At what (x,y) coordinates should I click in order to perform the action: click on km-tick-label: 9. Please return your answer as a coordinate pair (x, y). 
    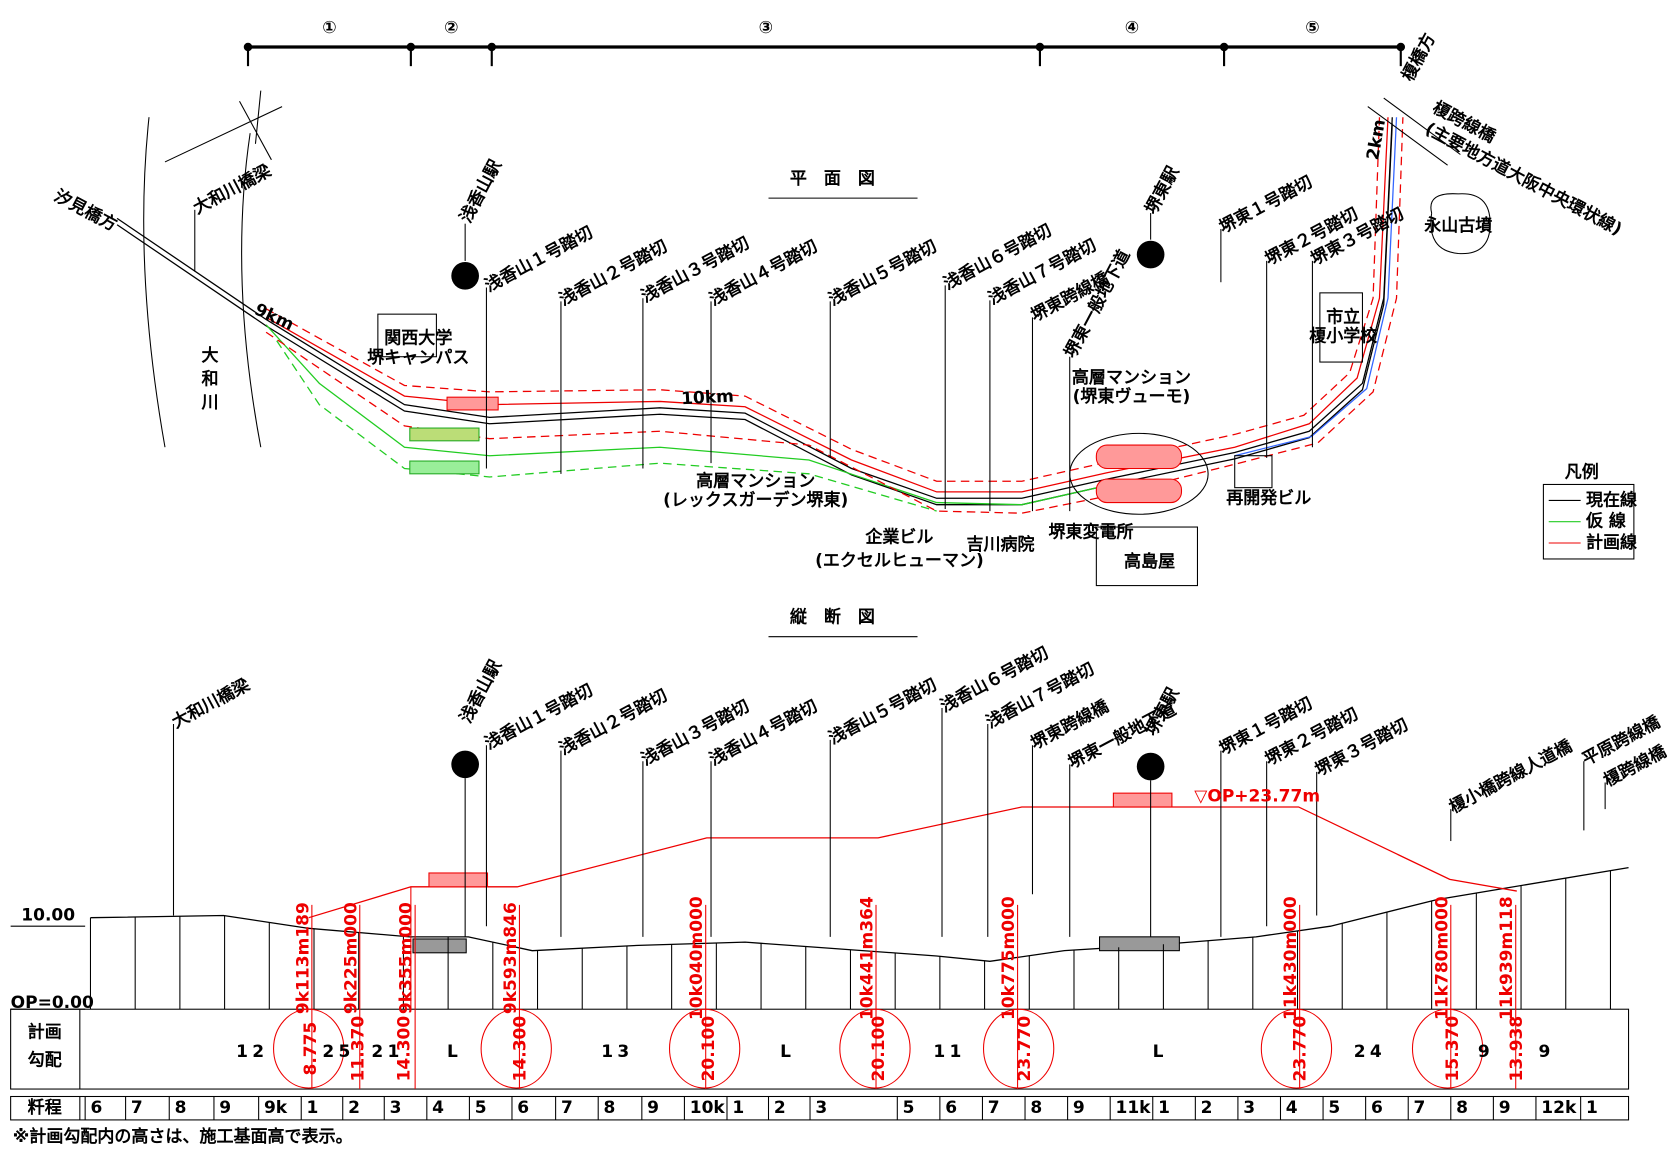
    Looking at the image, I should click on (1079, 1108).